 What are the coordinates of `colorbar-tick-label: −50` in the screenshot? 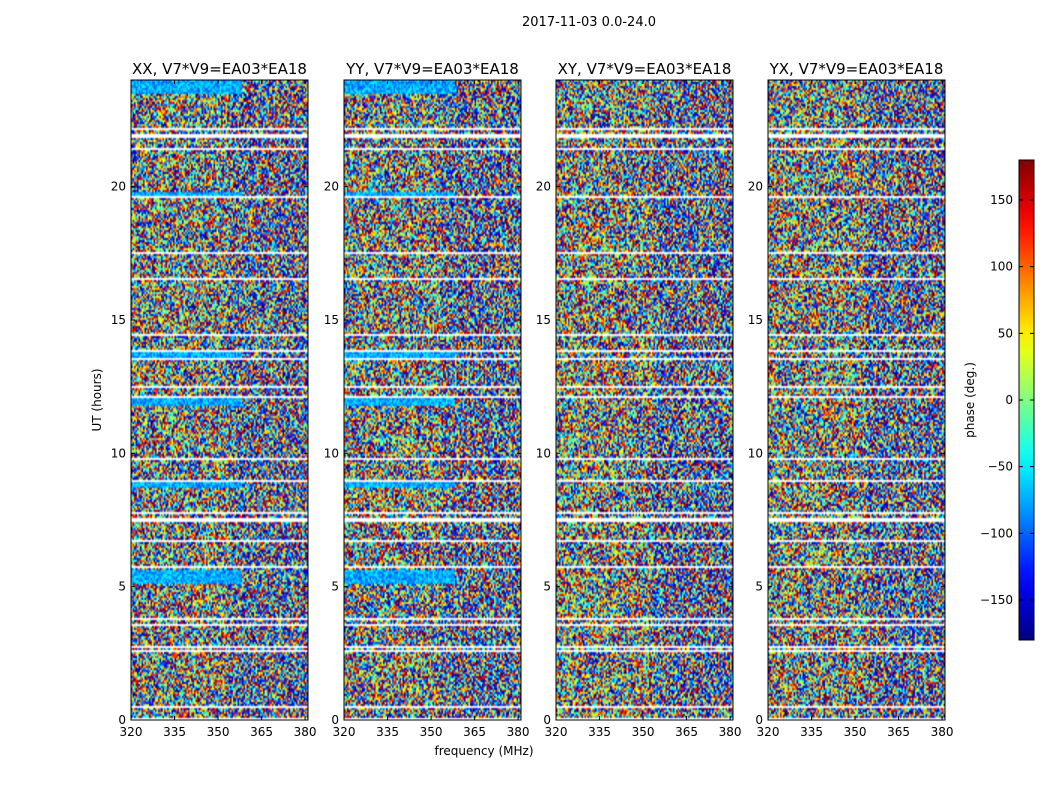 It's located at (1000, 467).